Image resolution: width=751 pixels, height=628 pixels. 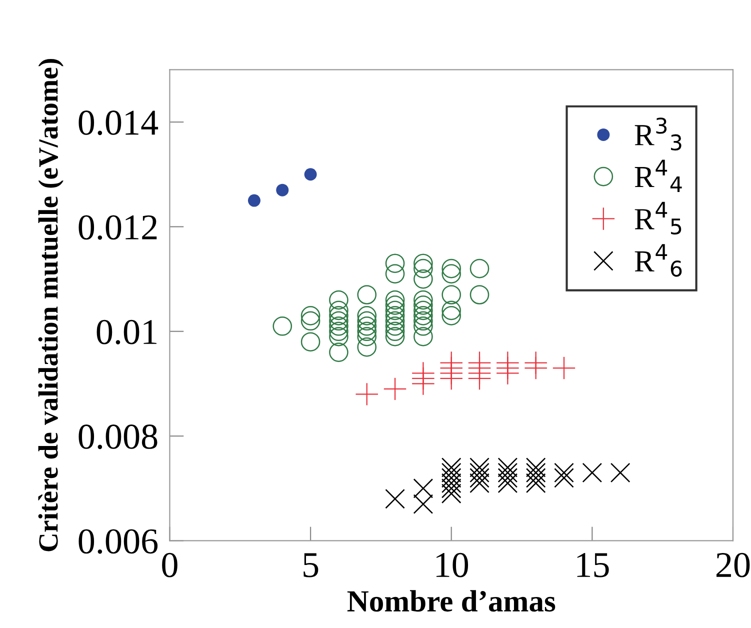 I want to click on y-tick-label: 0.012, so click(x=117, y=227).